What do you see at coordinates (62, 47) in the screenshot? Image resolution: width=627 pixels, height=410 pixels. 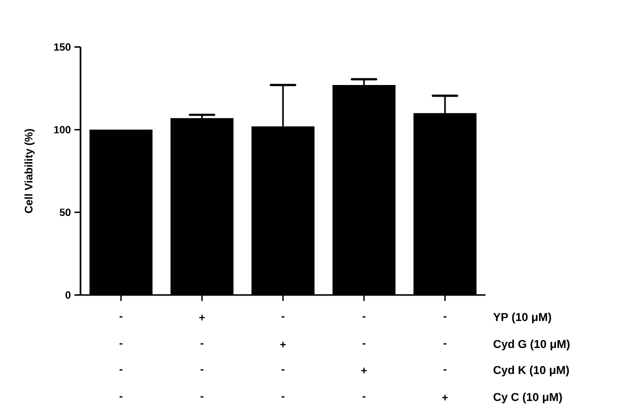 I see `y-tick-label: 150` at bounding box center [62, 47].